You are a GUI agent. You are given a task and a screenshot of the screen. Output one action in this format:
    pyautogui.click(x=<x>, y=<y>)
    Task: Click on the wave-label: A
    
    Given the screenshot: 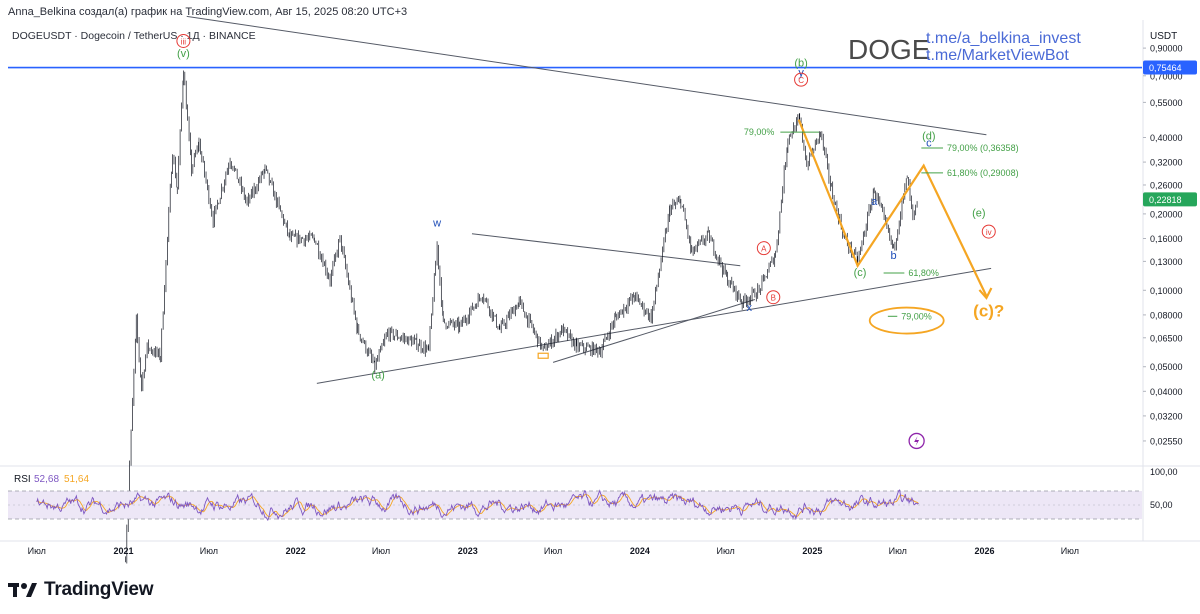 What is the action you would take?
    pyautogui.click(x=764, y=249)
    